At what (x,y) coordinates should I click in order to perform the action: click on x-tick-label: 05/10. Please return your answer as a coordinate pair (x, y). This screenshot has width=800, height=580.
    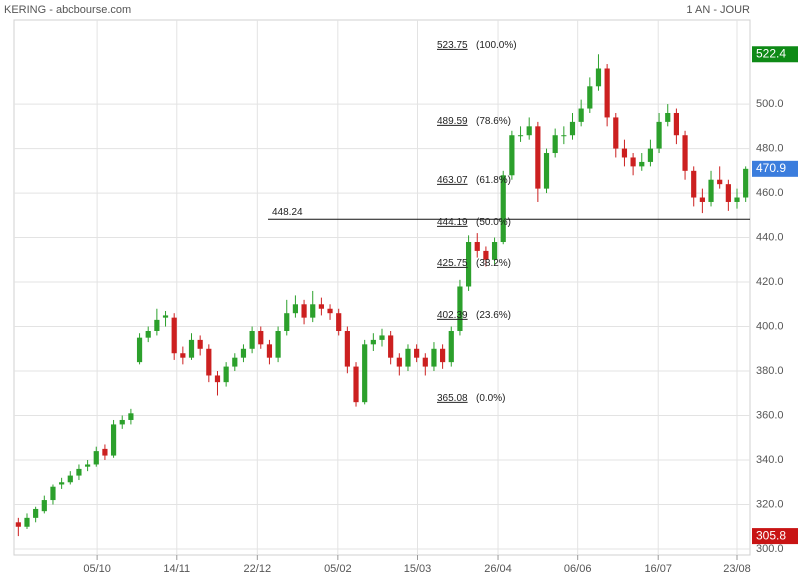
    Looking at the image, I should click on (97, 569).